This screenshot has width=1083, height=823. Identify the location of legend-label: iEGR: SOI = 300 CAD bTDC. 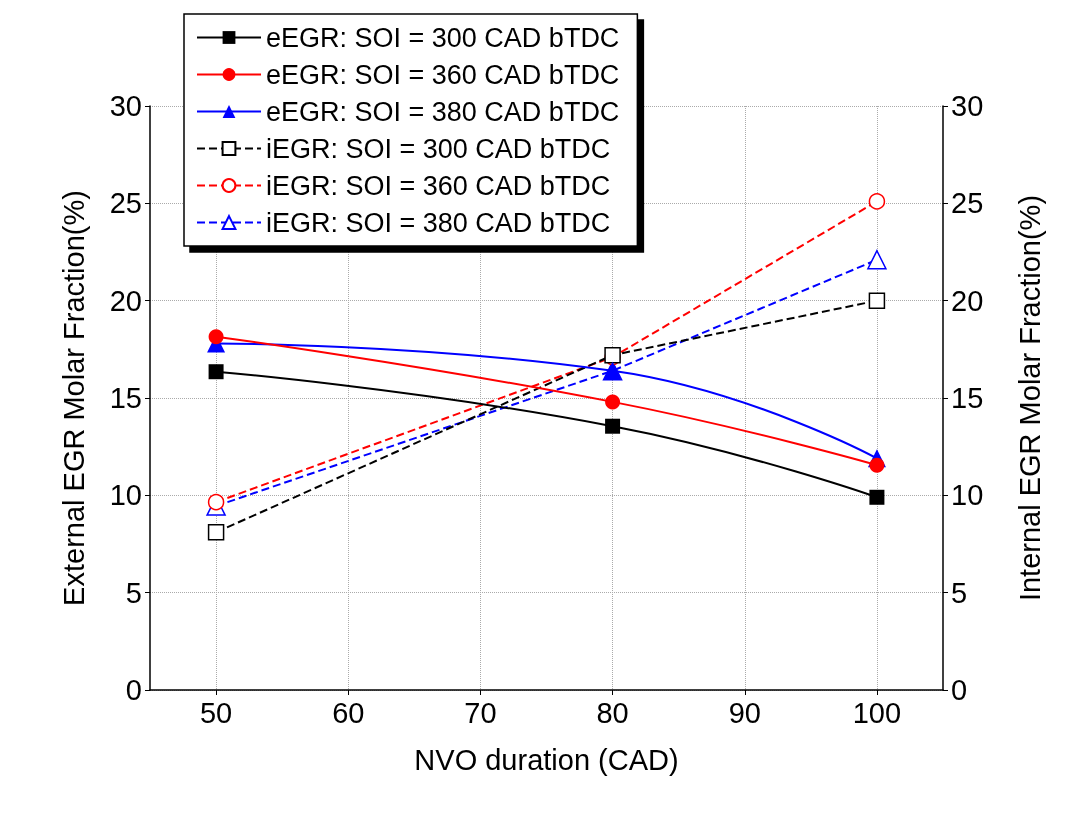
(438, 148).